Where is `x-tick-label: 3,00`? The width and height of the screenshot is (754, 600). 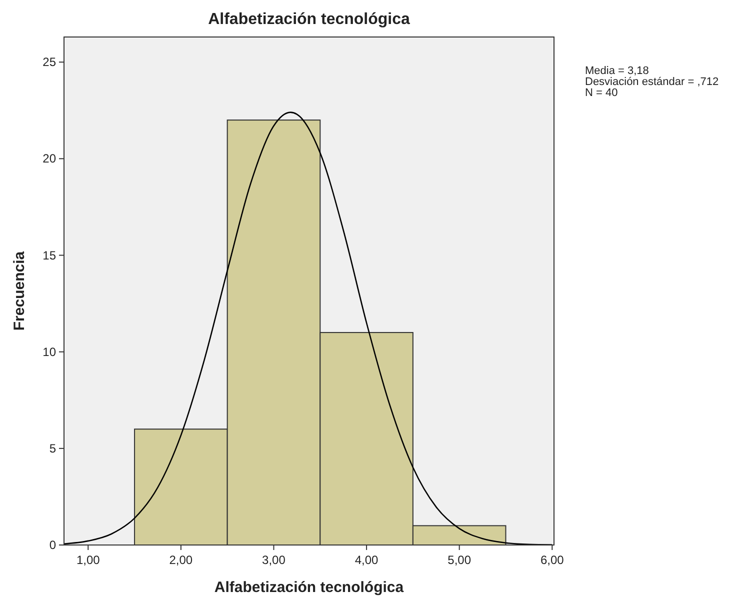 x-tick-label: 3,00 is located at coordinates (274, 560).